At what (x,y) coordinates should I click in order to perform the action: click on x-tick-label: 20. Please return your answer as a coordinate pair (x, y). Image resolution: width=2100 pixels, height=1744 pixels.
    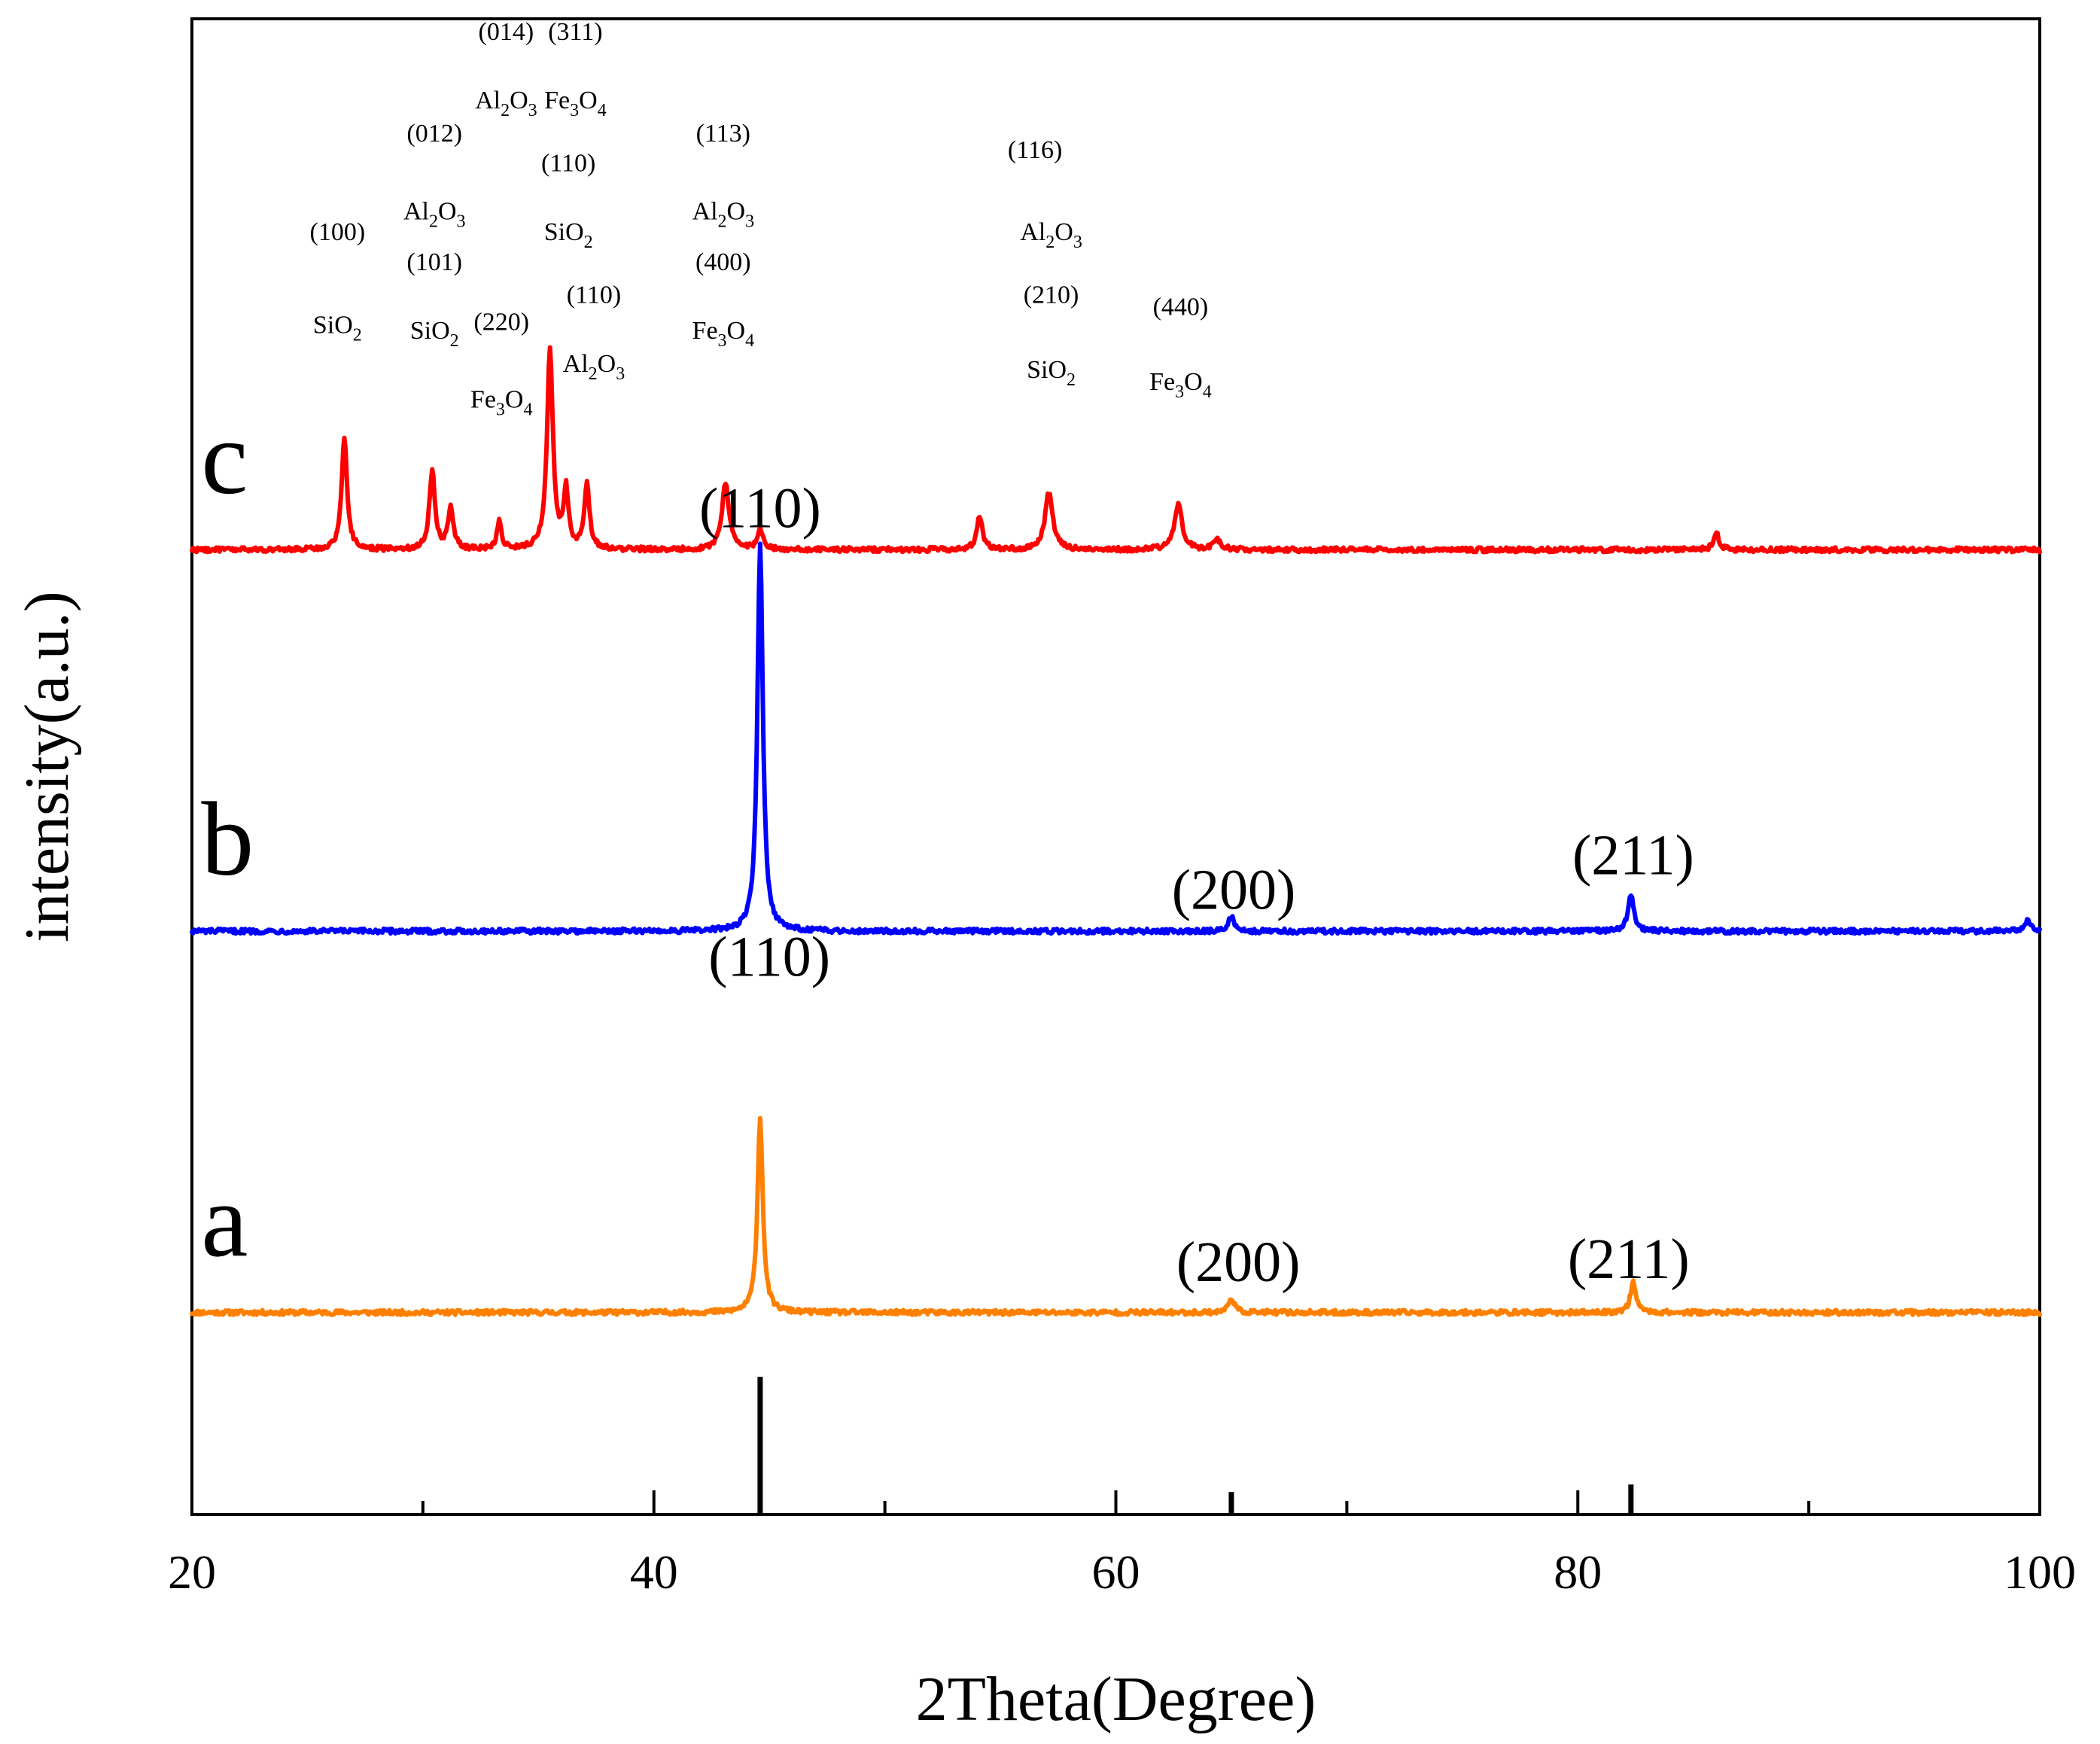
    Looking at the image, I should click on (192, 1572).